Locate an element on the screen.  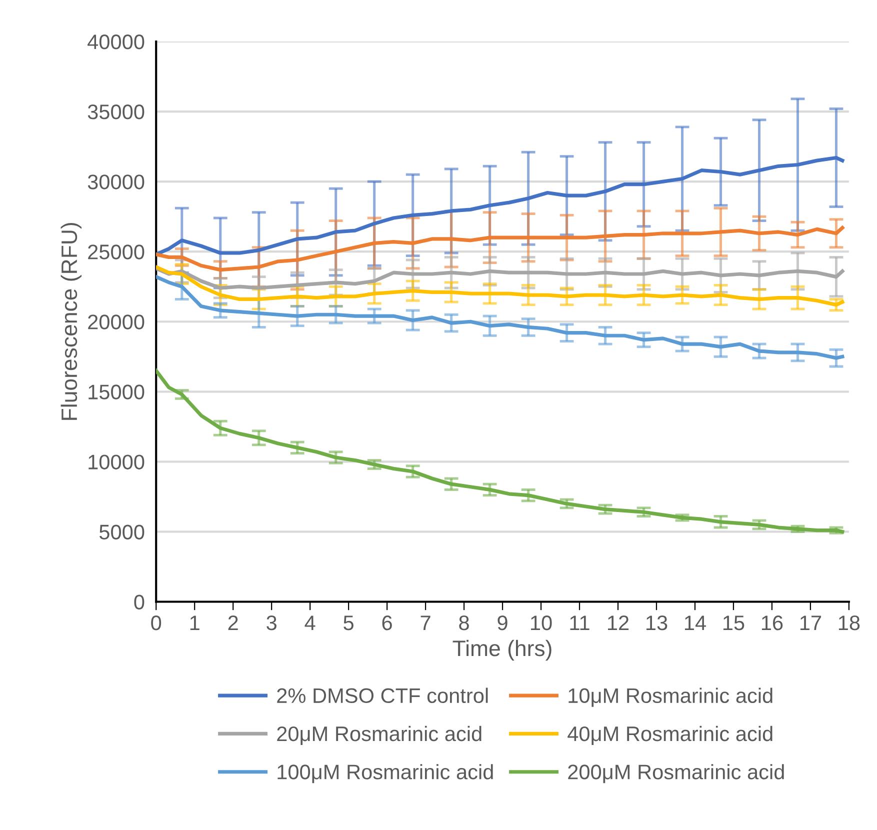
legend-label: 2% DMSO CTF control is located at coordinates (382, 696).